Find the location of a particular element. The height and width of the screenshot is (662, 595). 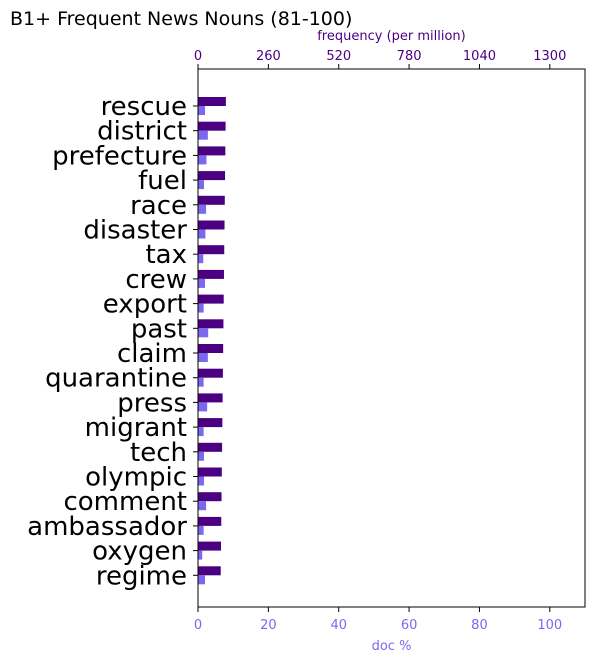

bottom-tick-label: 100 is located at coordinates (549, 625).